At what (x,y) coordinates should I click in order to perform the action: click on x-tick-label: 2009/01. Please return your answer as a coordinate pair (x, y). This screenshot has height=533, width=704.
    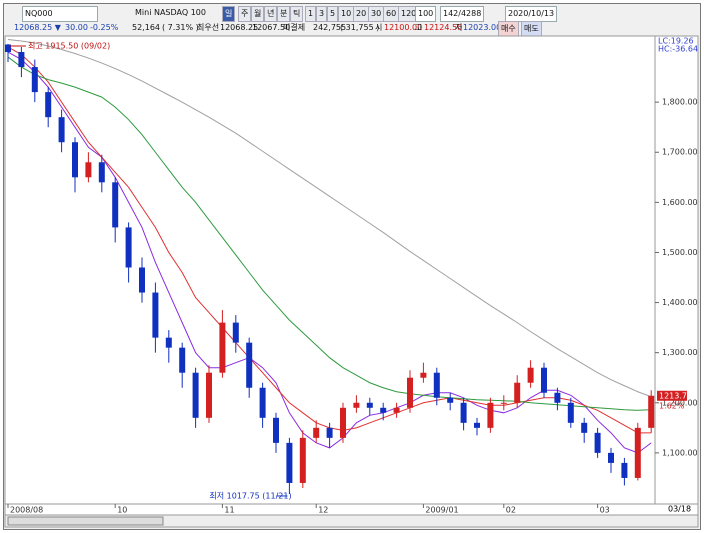
    Looking at the image, I should click on (441, 510).